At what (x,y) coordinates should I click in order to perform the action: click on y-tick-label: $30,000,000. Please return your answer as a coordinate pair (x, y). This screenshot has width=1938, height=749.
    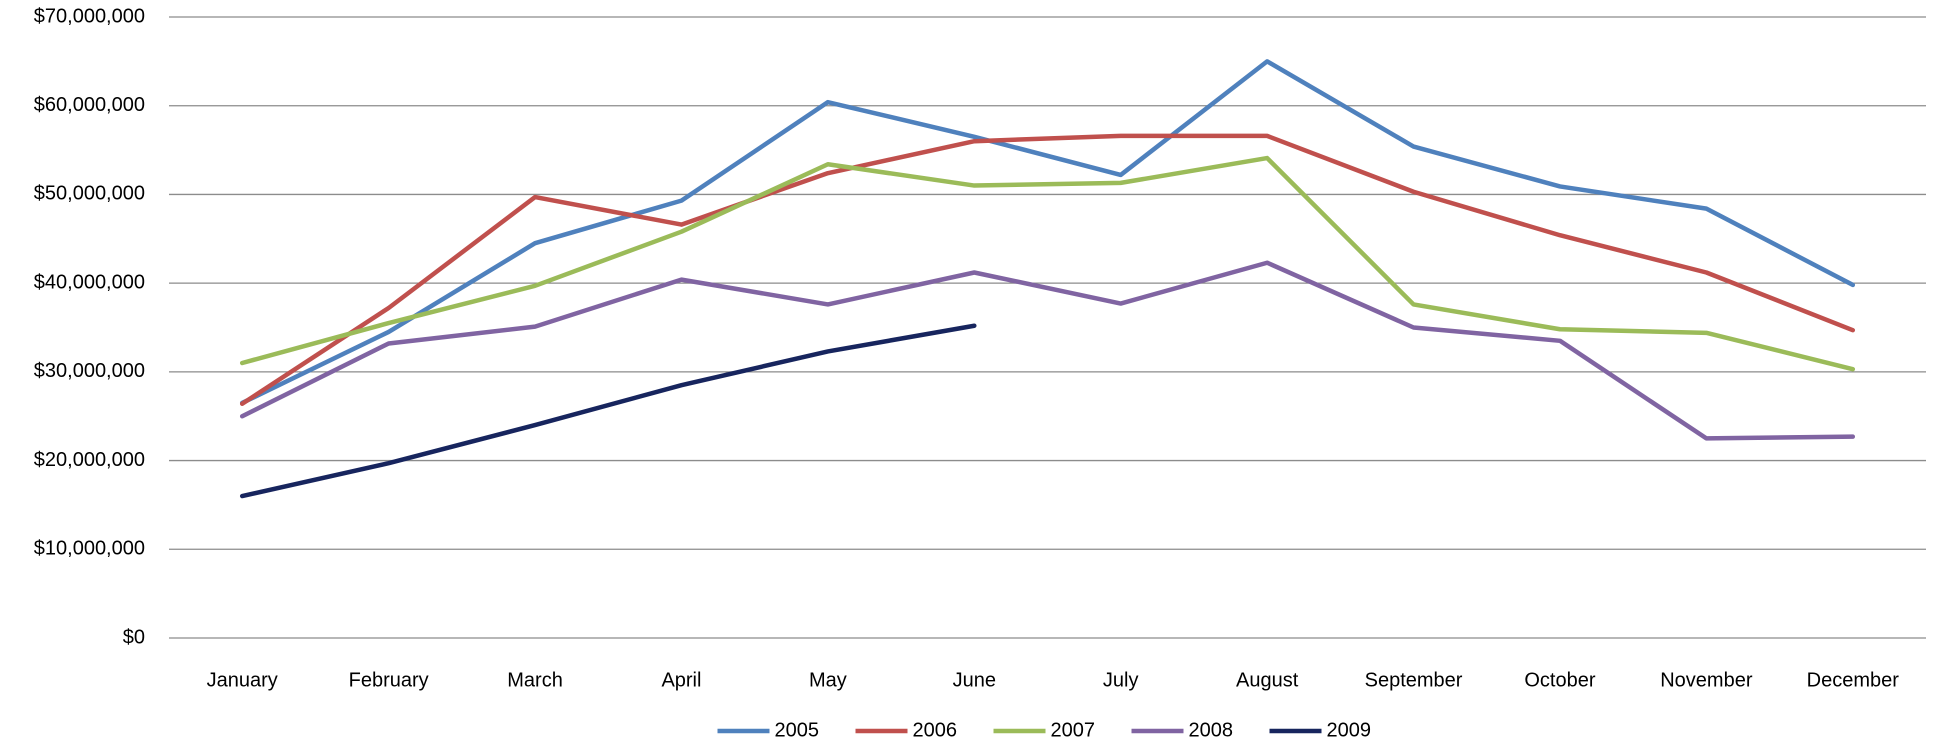
    Looking at the image, I should click on (89, 371).